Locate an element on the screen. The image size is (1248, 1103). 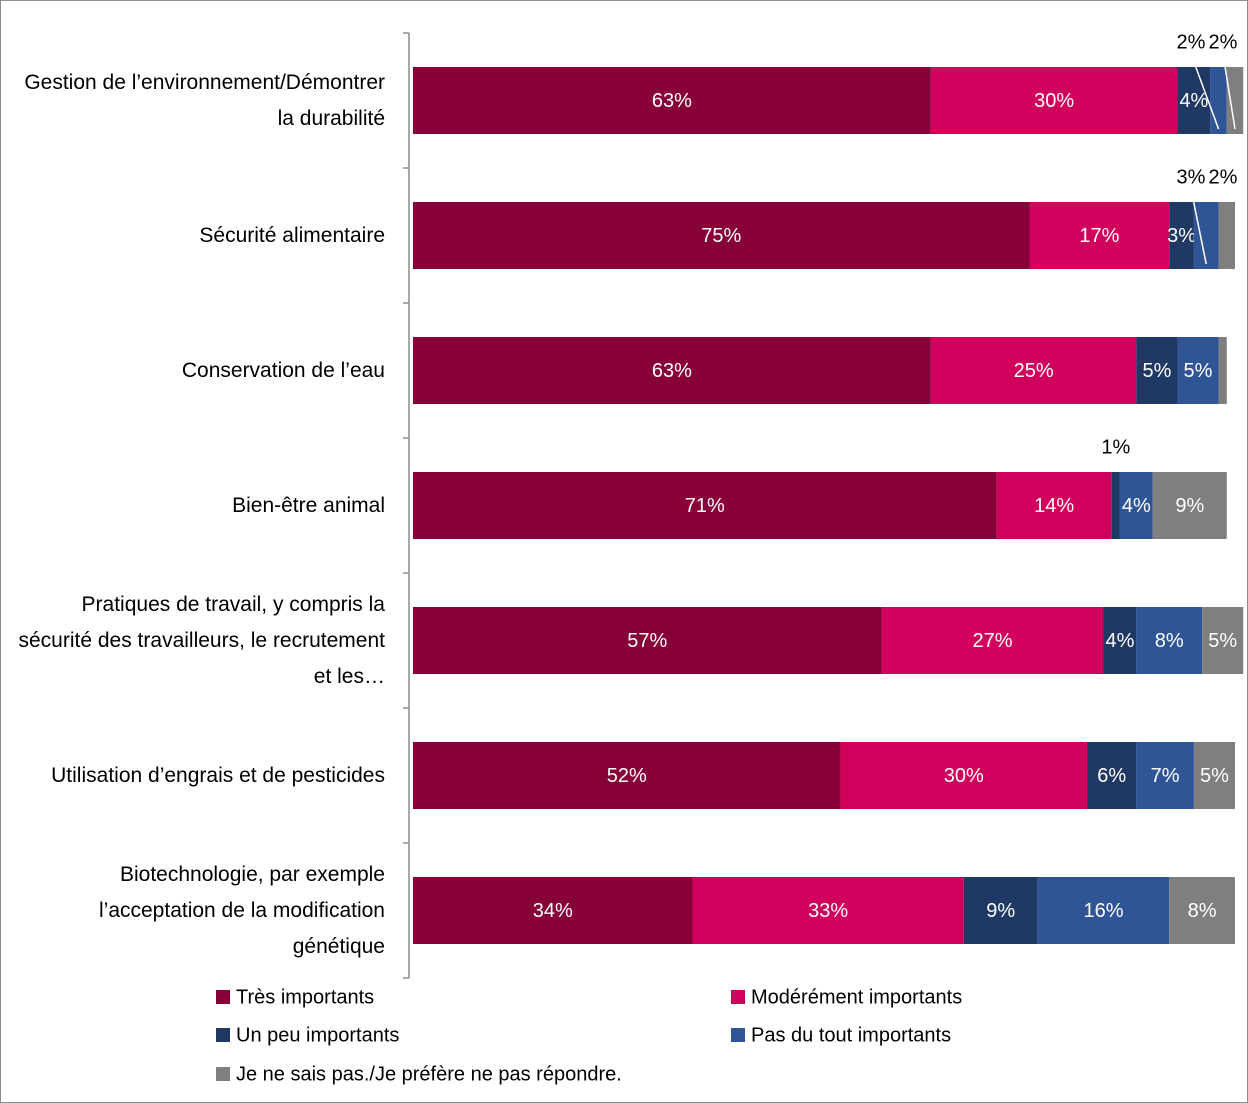
value-label: 34% is located at coordinates (553, 911).